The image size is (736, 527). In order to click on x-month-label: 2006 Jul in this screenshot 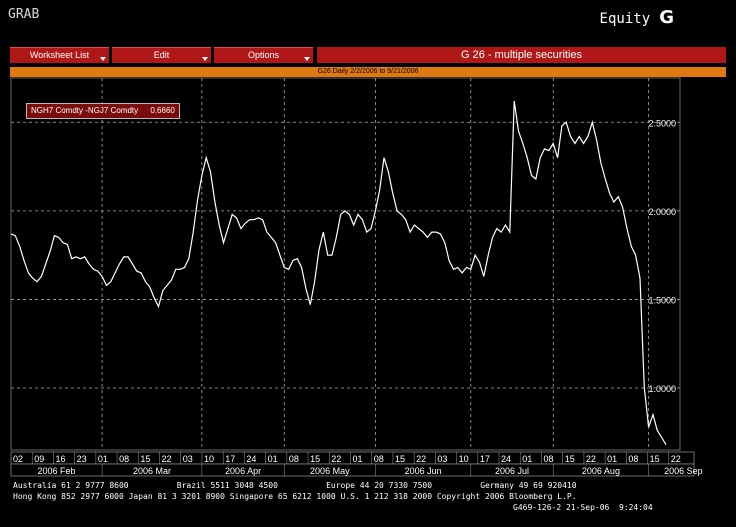, I will do `click(512, 471)`.